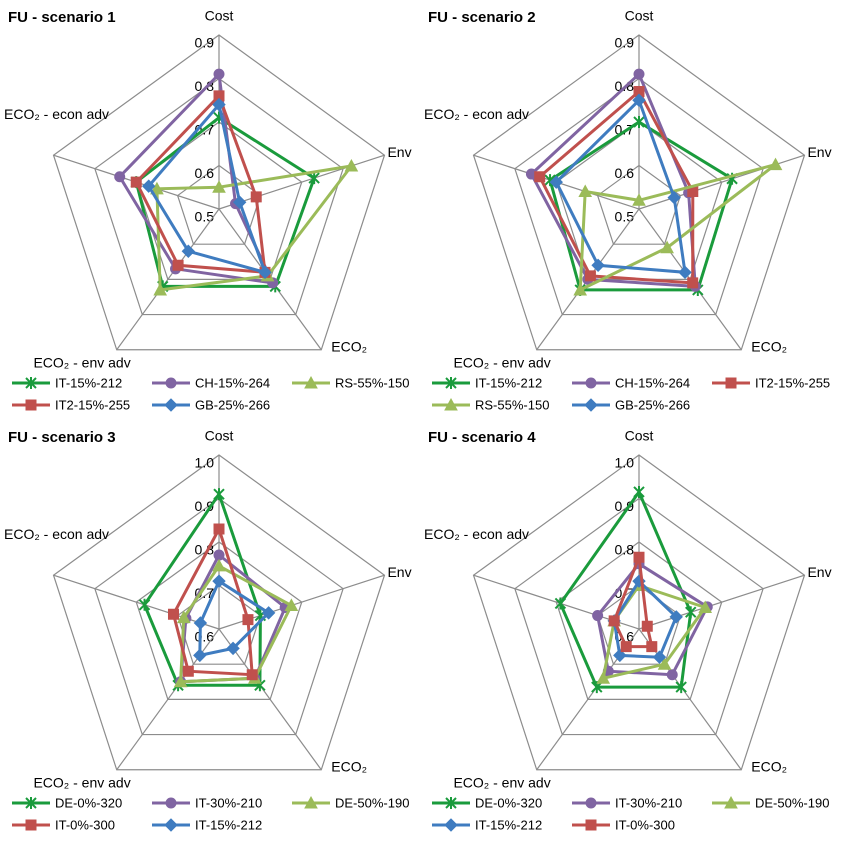  What do you see at coordinates (625, 463) in the screenshot?
I see `tick-label: 1.0` at bounding box center [625, 463].